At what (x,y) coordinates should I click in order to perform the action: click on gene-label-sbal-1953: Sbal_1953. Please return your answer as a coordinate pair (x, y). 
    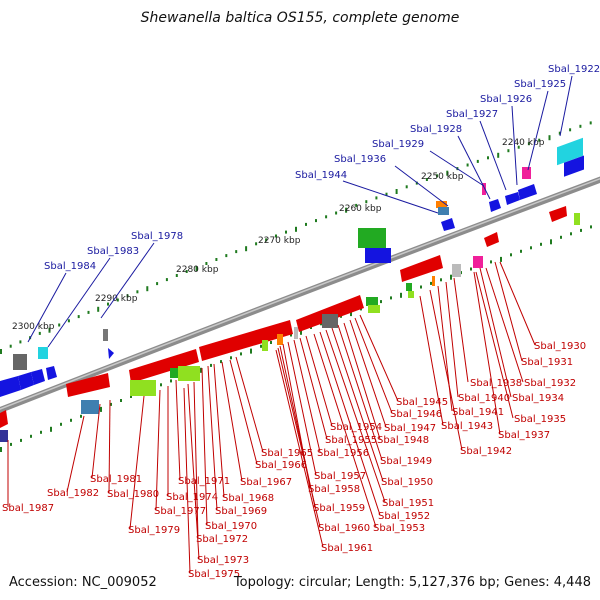
    Looking at the image, I should click on (399, 528).